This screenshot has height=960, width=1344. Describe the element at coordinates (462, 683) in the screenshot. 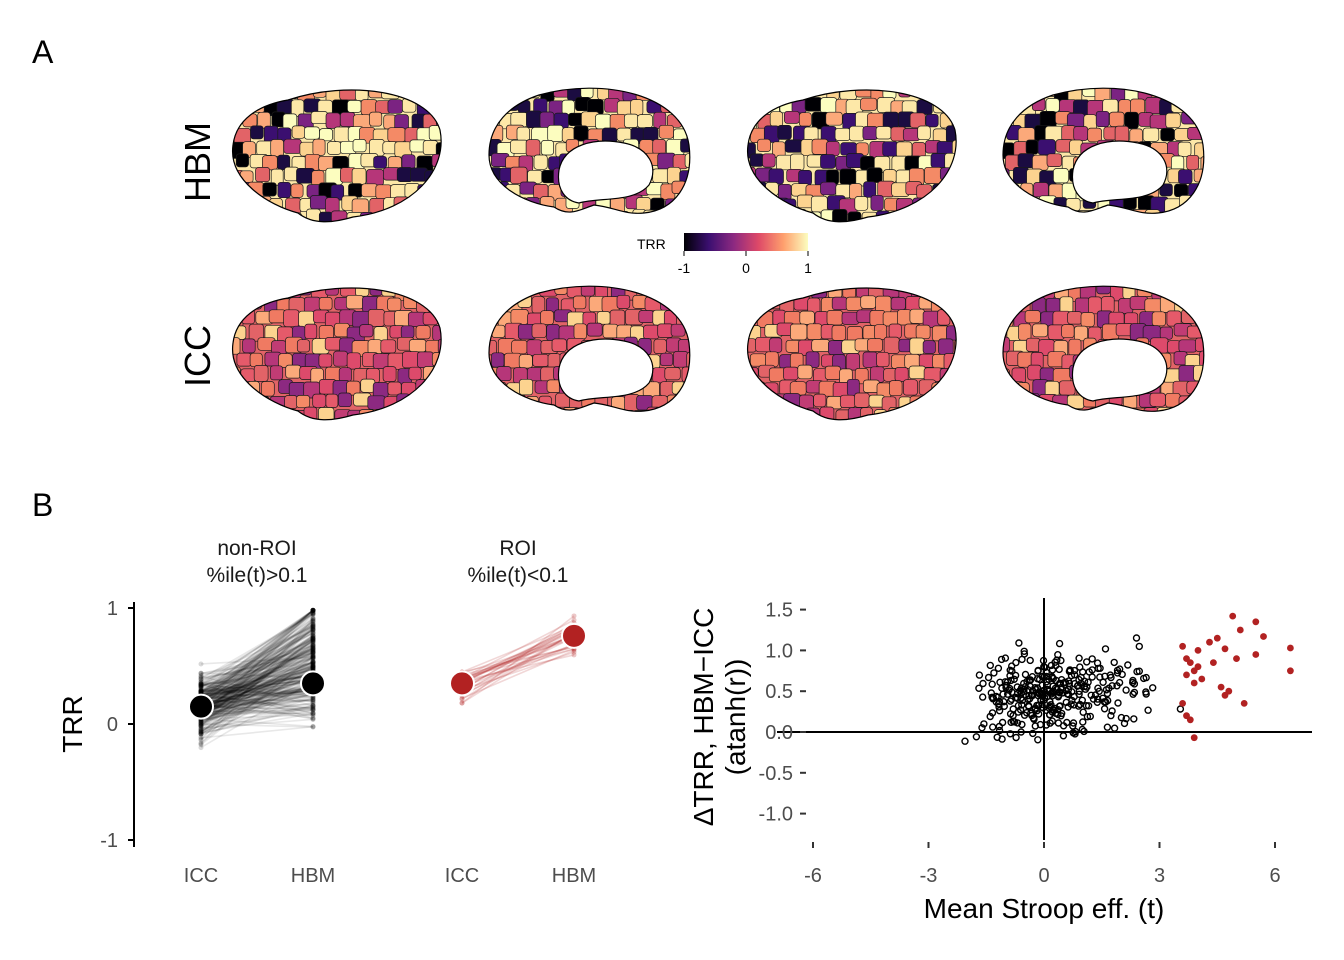

I see `roi-mean-icc` at that location.